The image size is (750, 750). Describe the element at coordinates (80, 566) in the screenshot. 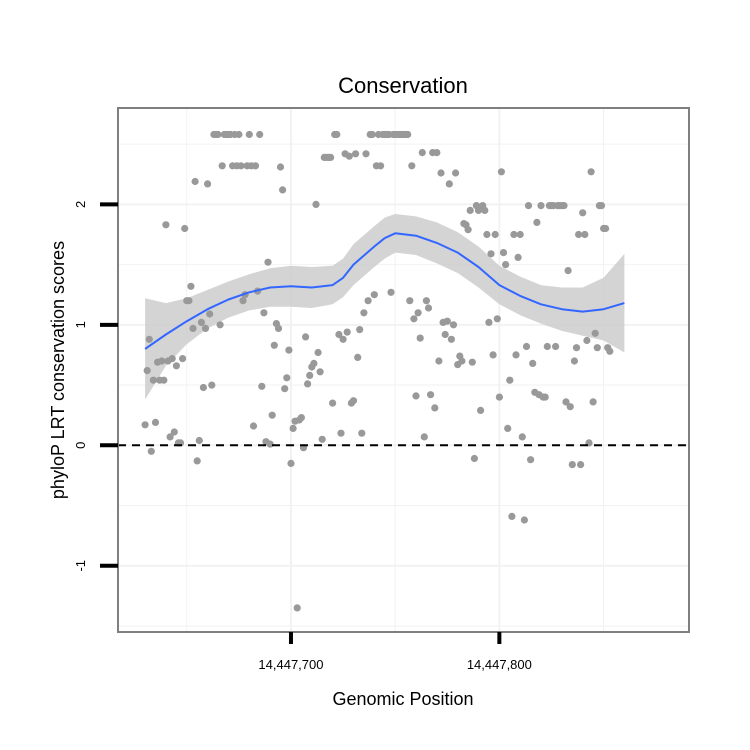

I see `y-tick-label-0: -1` at that location.